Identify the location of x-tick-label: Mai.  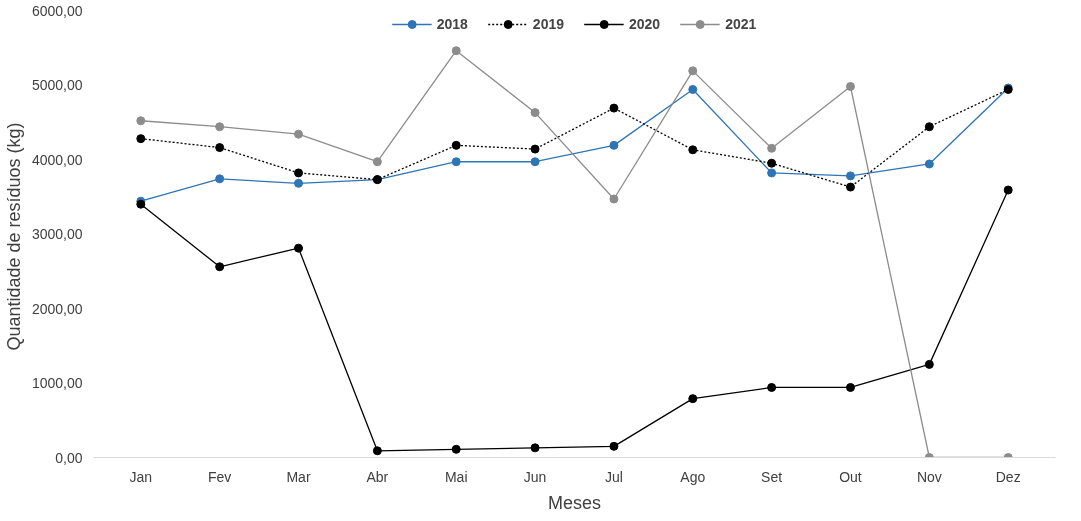
(456, 476).